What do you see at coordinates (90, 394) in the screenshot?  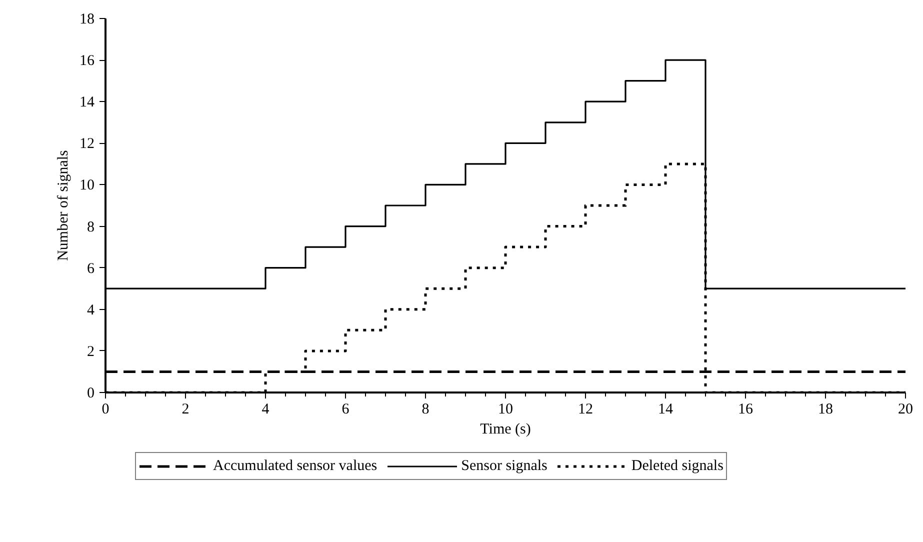 I see `y-tick-label: 0` at bounding box center [90, 394].